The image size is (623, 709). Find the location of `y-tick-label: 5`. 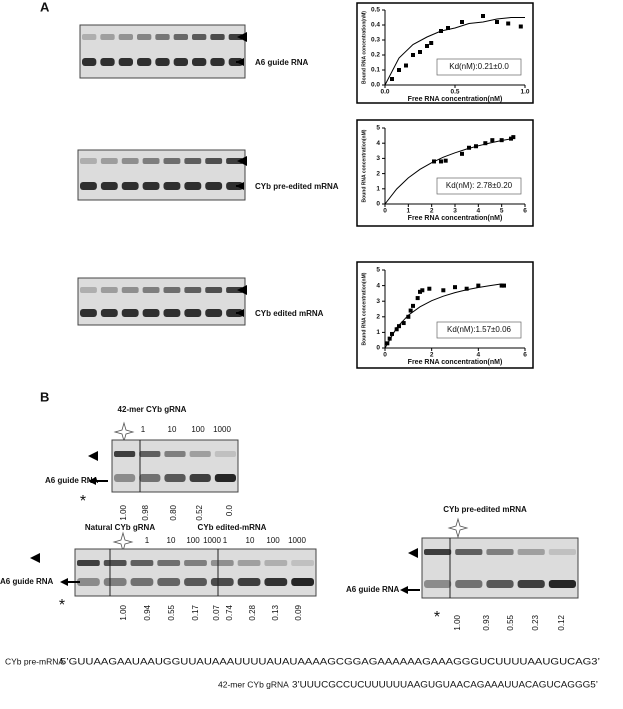

y-tick-label: 5 is located at coordinates (378, 128).